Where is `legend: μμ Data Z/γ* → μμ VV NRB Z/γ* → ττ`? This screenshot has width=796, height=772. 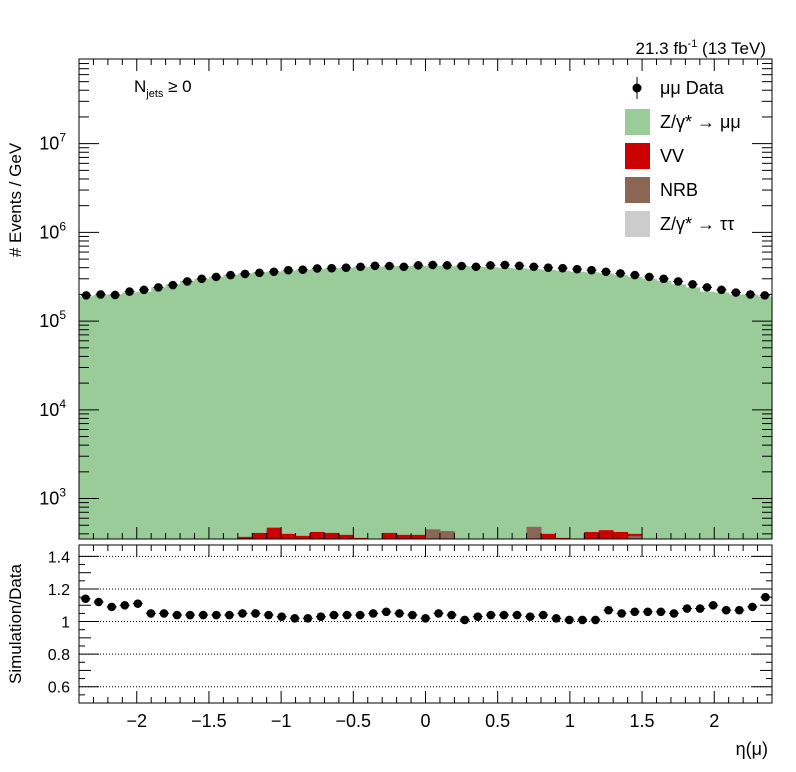
legend: μμ Data Z/γ* → μμ VV NRB Z/γ* → ττ is located at coordinates (683, 157).